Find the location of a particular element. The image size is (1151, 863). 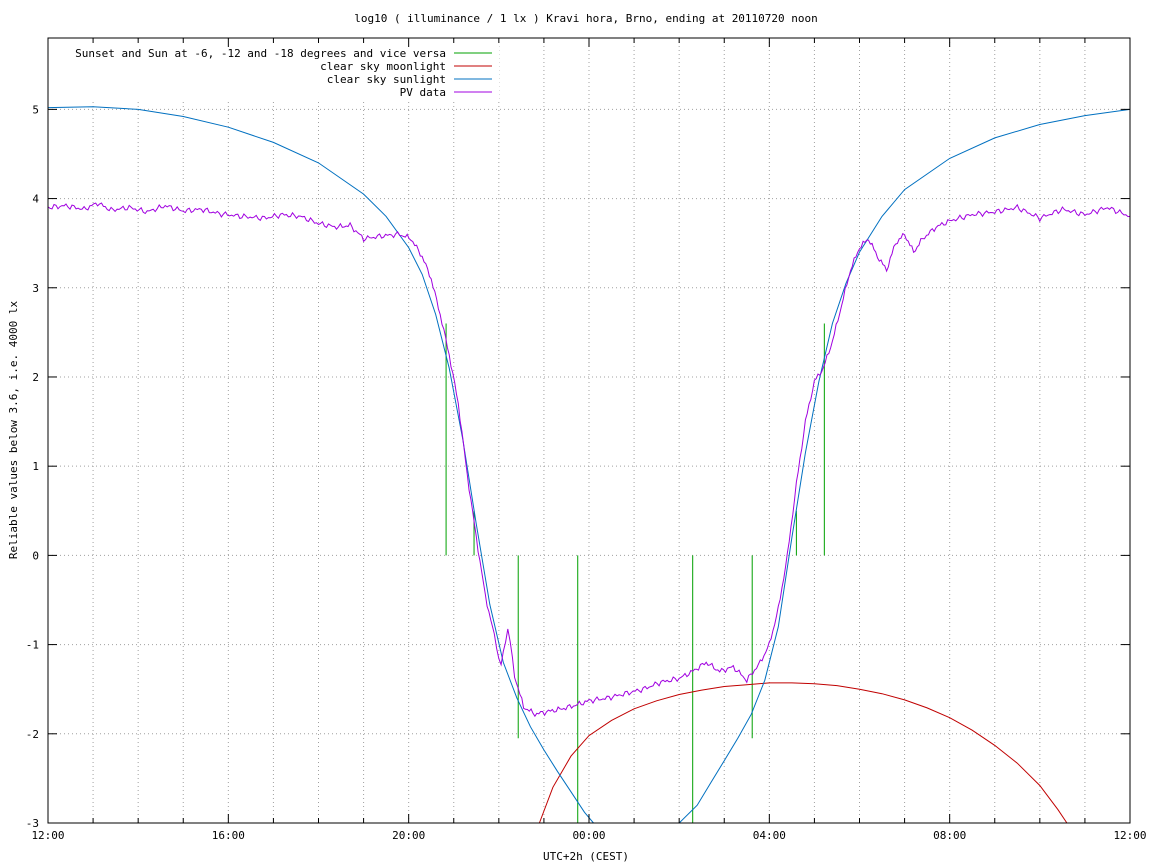

legend-background is located at coordinates (274, 70).